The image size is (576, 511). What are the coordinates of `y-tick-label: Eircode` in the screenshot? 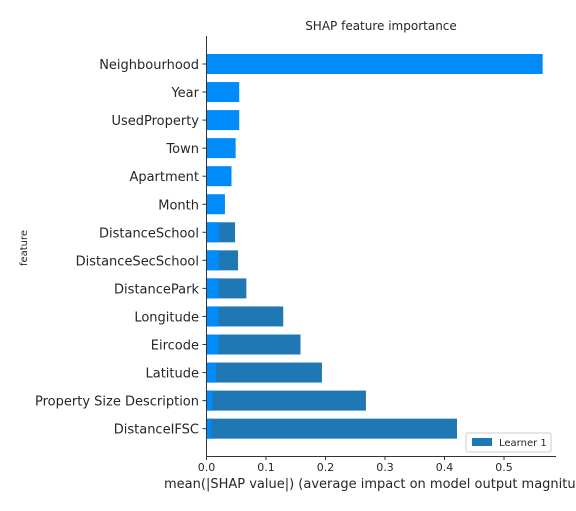 It's located at (175, 346).